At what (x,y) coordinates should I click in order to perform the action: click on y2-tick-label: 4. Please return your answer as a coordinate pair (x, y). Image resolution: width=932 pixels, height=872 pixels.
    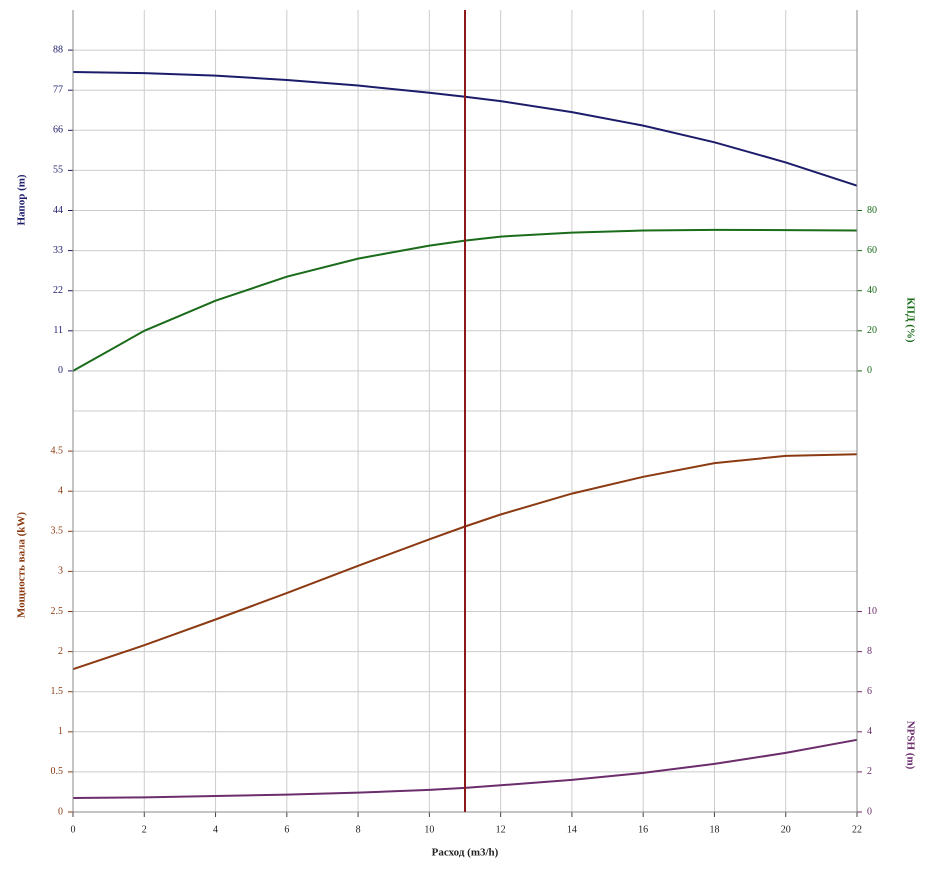
    Looking at the image, I should click on (869, 731).